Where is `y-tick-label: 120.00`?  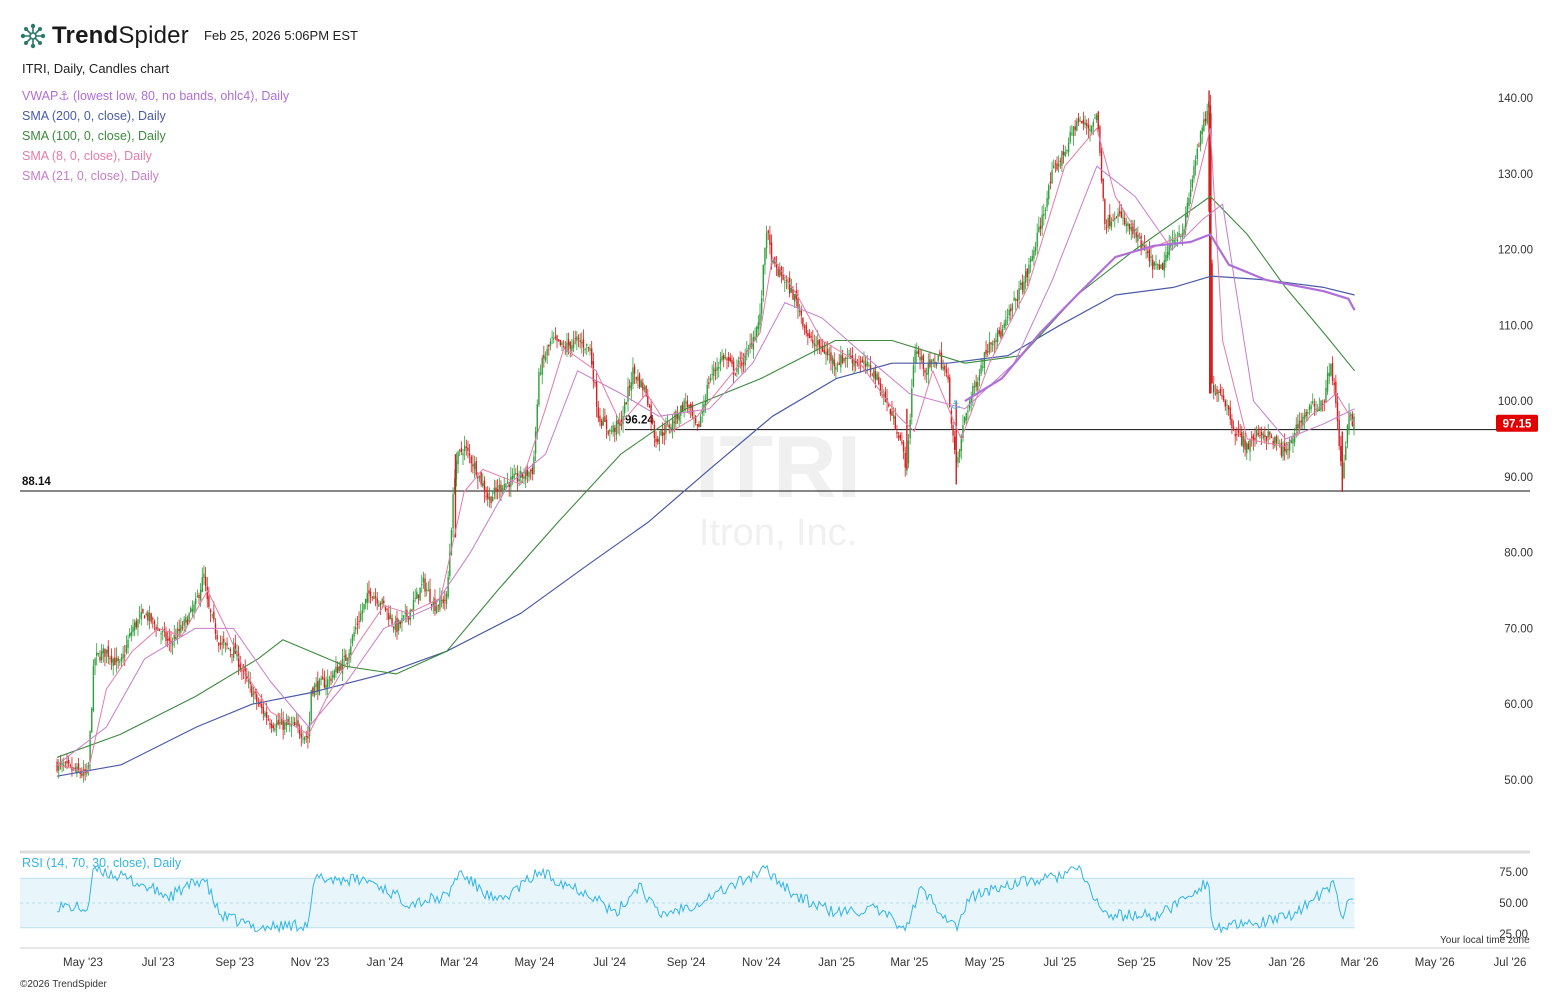 y-tick-label: 120.00 is located at coordinates (1515, 251).